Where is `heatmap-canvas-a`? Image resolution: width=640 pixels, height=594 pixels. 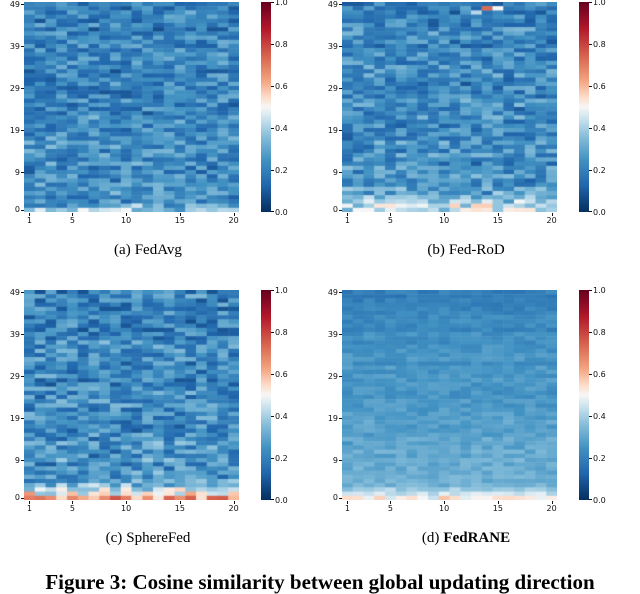
heatmap-canvas-a is located at coordinates (131, 107).